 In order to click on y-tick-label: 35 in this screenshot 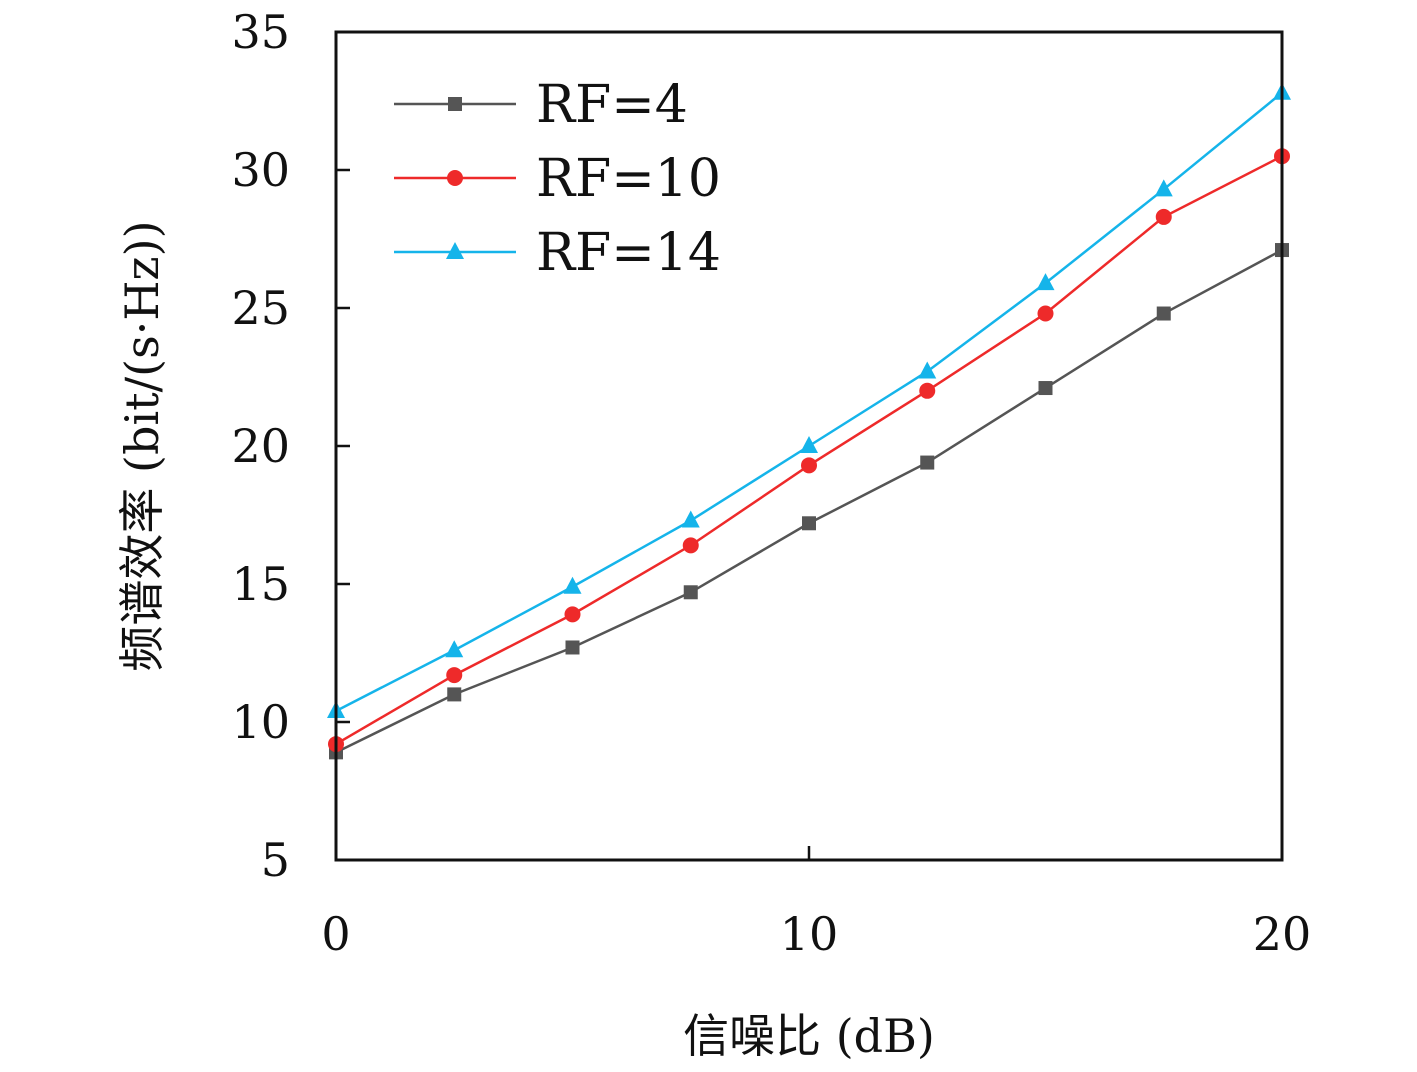, I will do `click(260, 32)`.